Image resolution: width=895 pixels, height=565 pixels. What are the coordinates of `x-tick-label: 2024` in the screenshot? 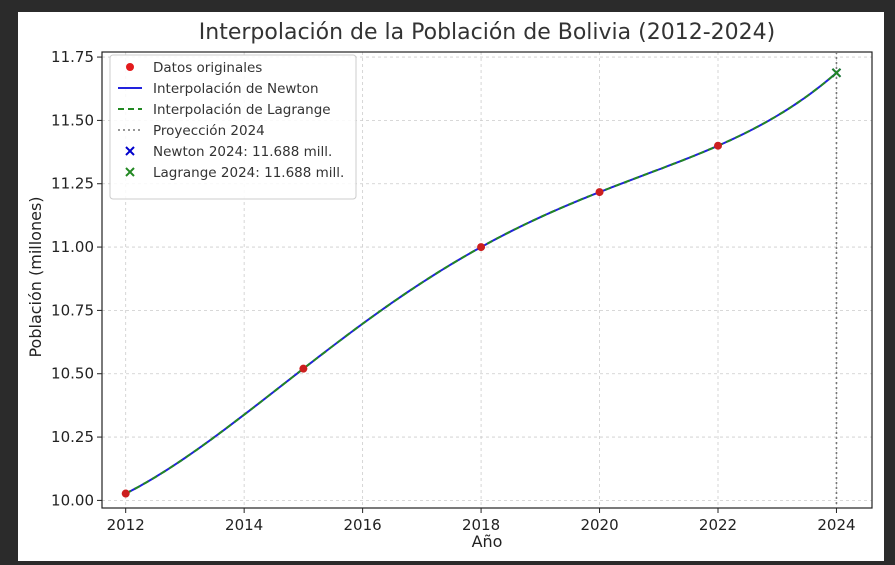 It's located at (836, 525).